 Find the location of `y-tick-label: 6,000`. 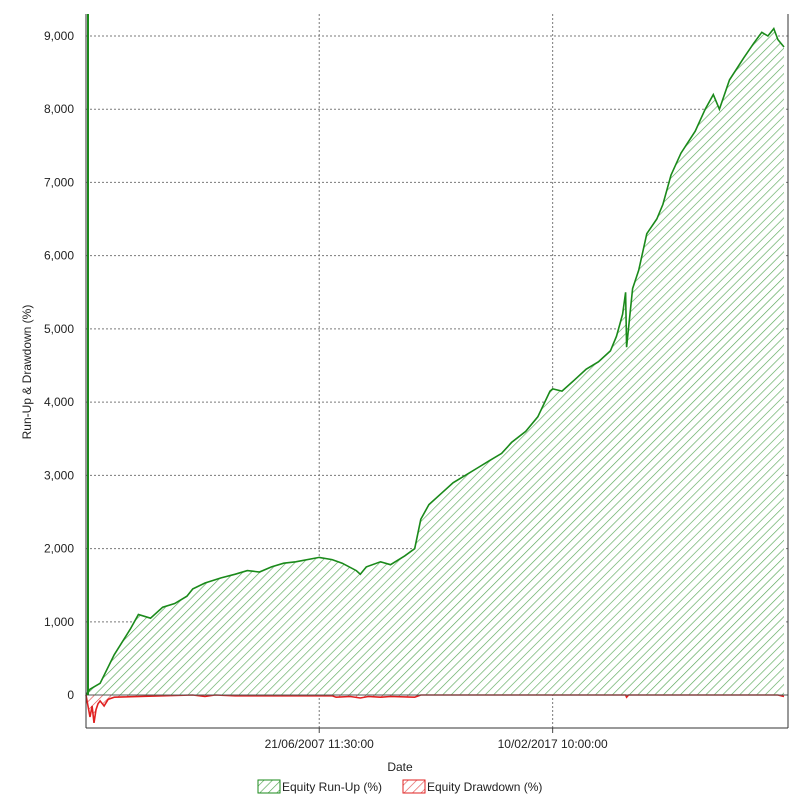

y-tick-label: 6,000 is located at coordinates (59, 256).